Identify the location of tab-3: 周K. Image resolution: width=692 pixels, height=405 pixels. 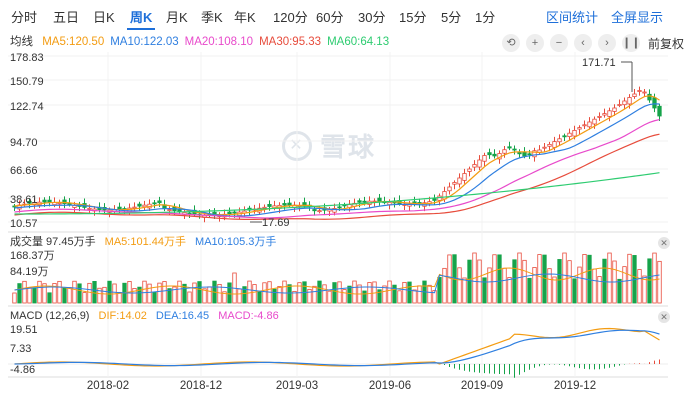
(141, 19).